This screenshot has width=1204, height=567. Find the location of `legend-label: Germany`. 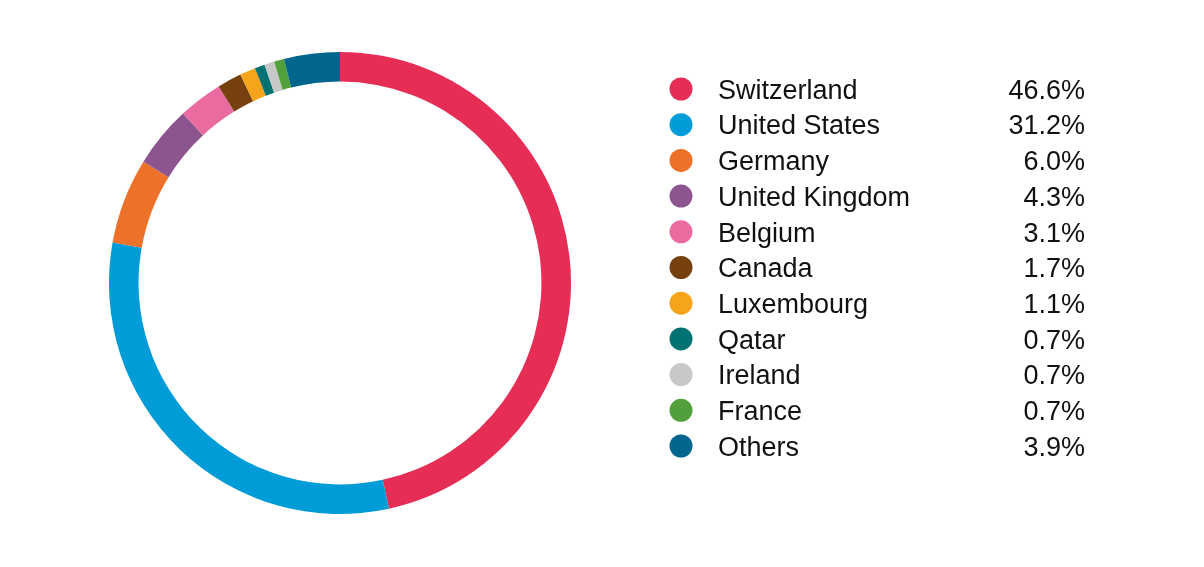

legend-label: Germany is located at coordinates (774, 161).